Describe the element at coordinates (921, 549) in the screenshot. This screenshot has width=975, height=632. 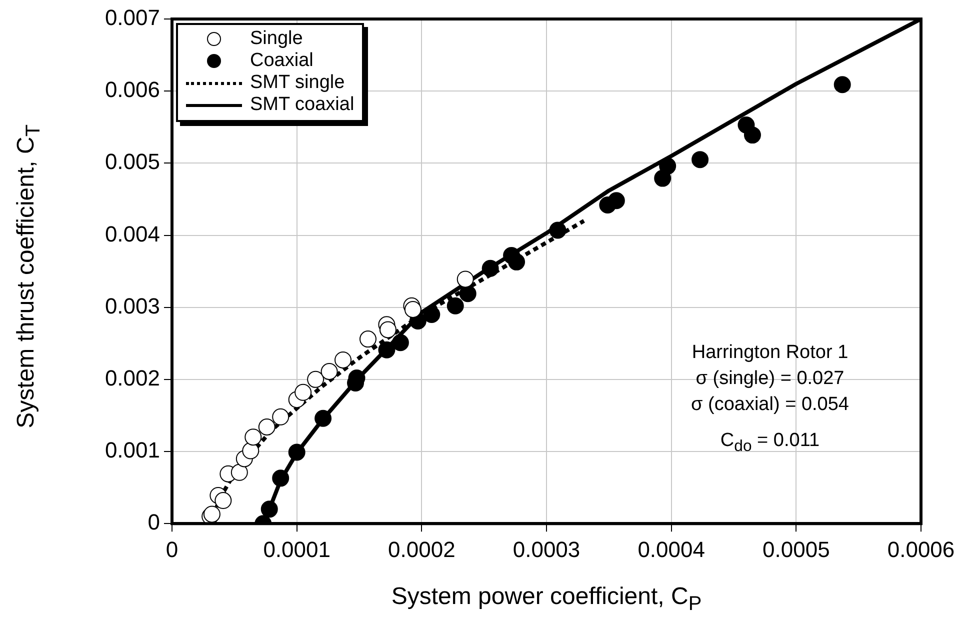
I see `x-tick-label: 0.0006` at that location.